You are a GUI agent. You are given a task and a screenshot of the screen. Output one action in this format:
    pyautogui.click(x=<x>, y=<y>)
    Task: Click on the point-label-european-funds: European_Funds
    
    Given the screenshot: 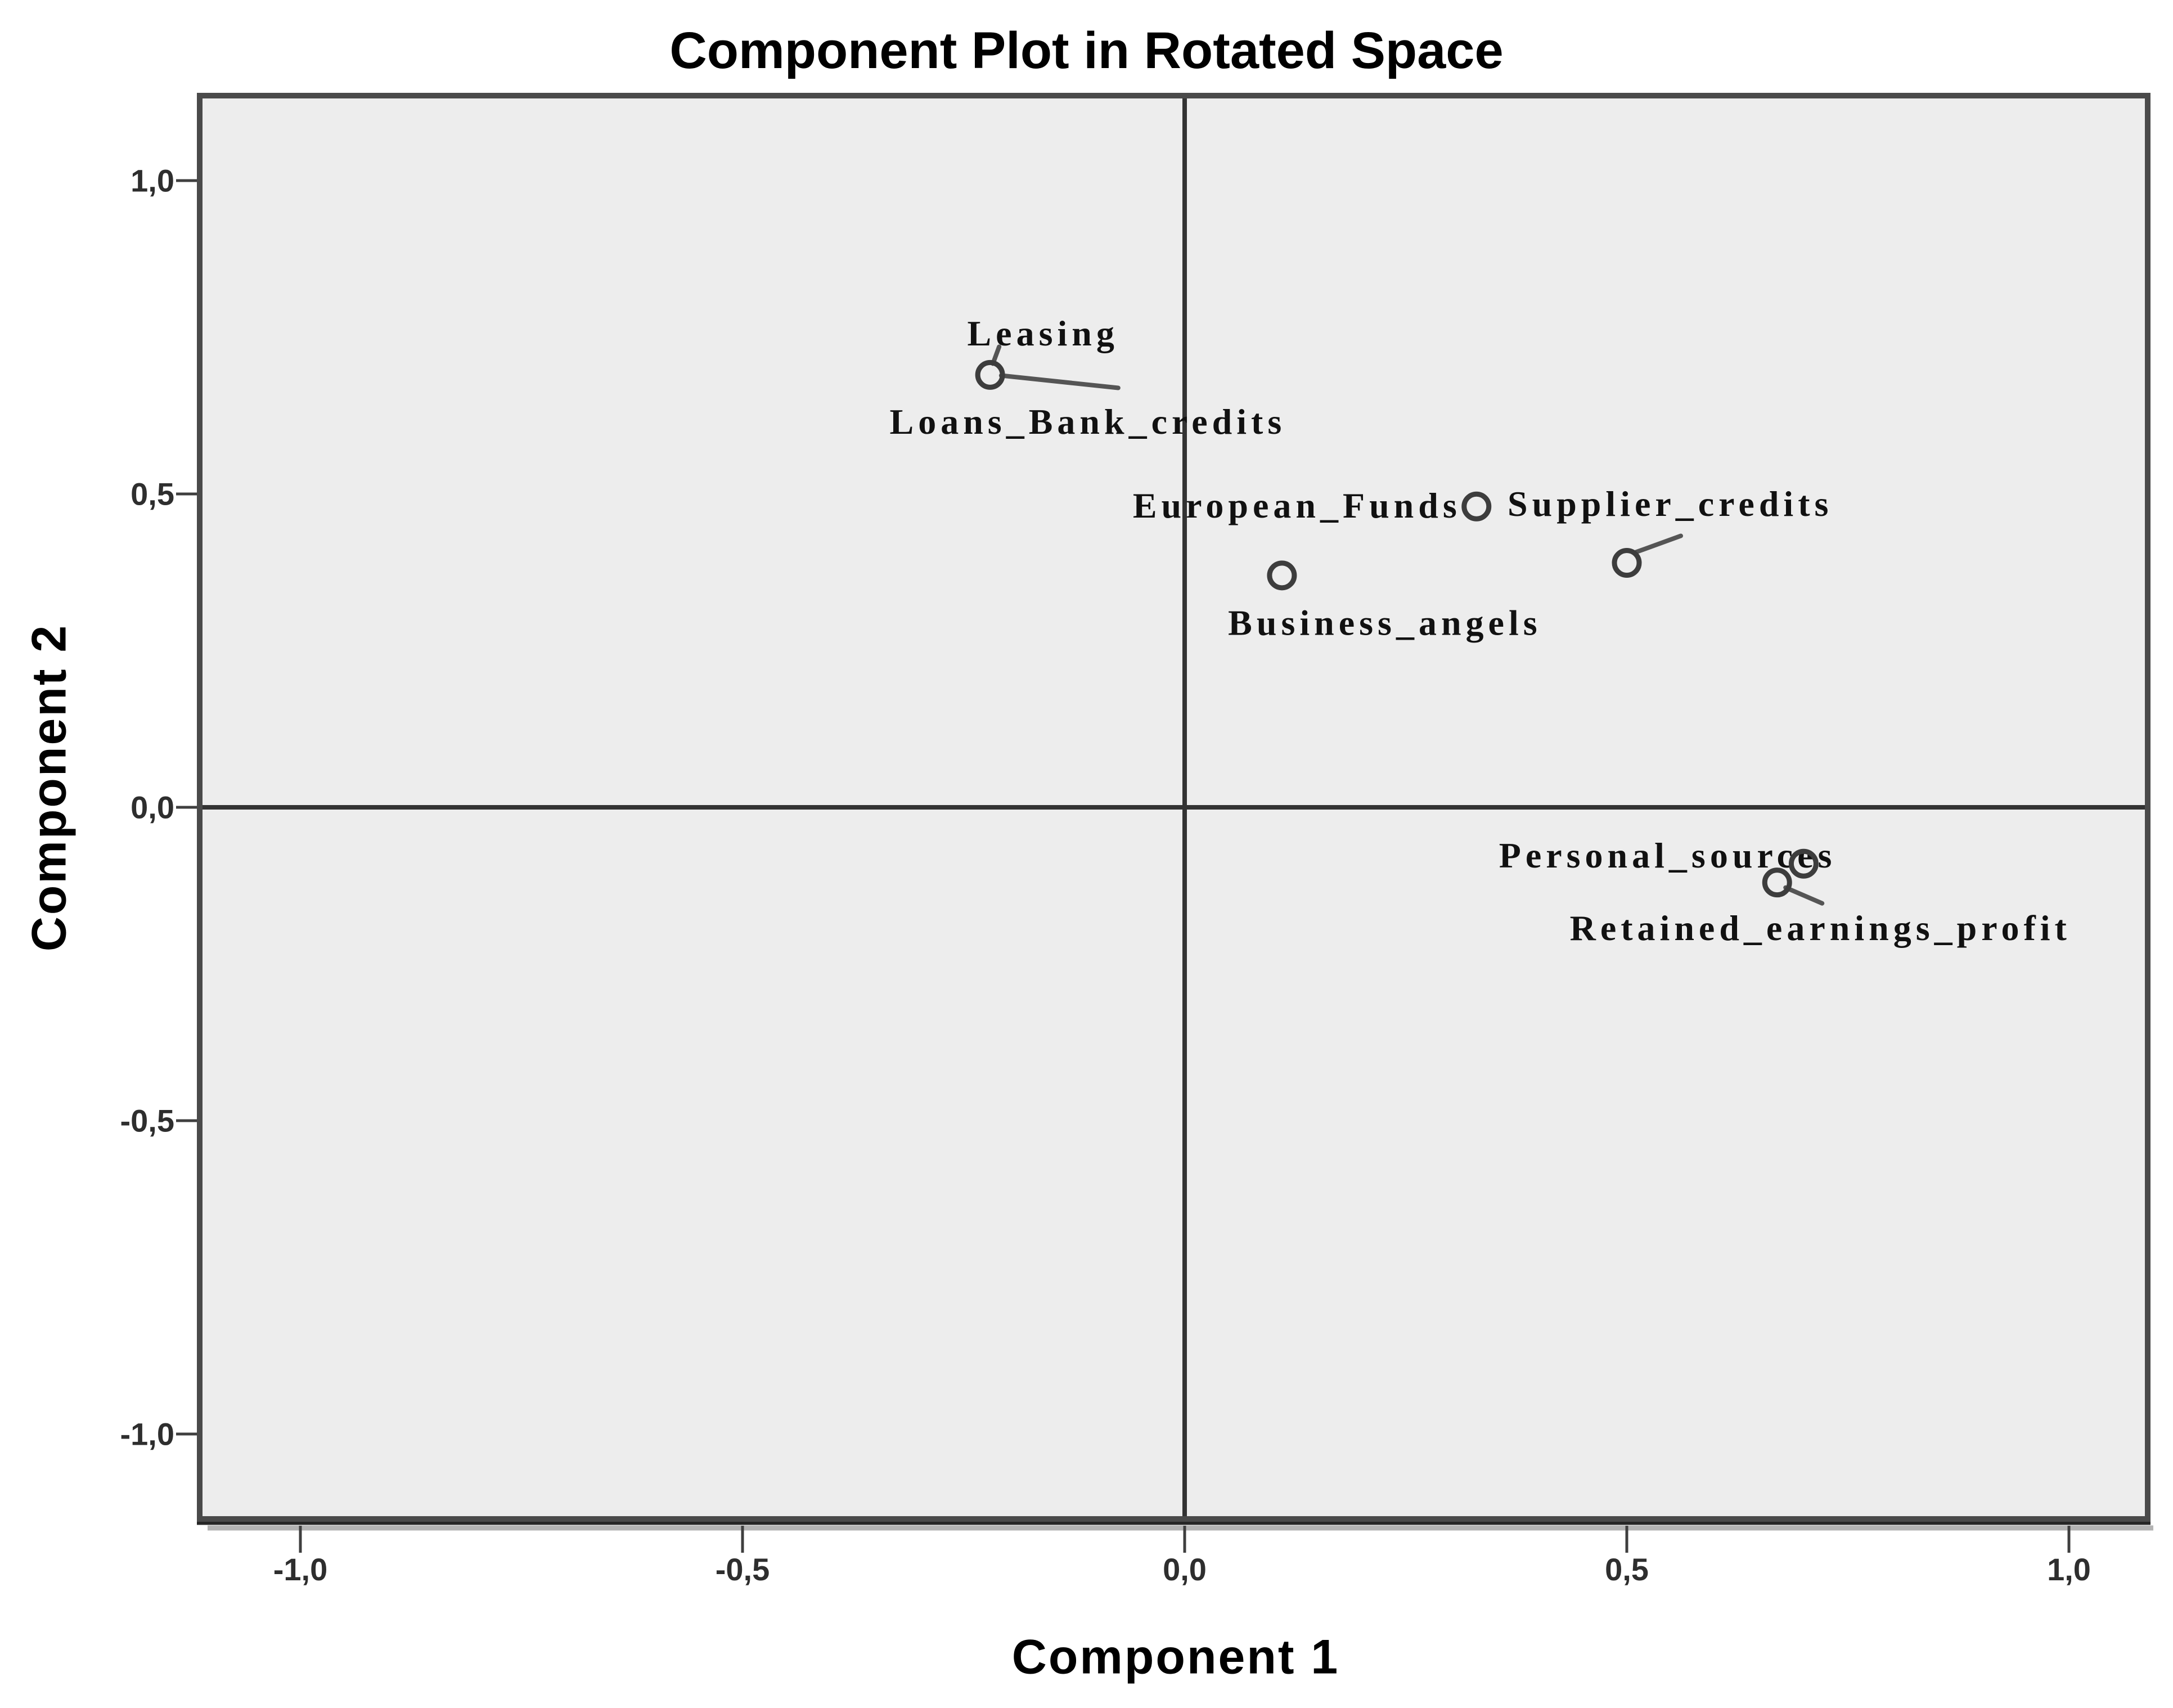 What is the action you would take?
    pyautogui.click(x=1297, y=506)
    